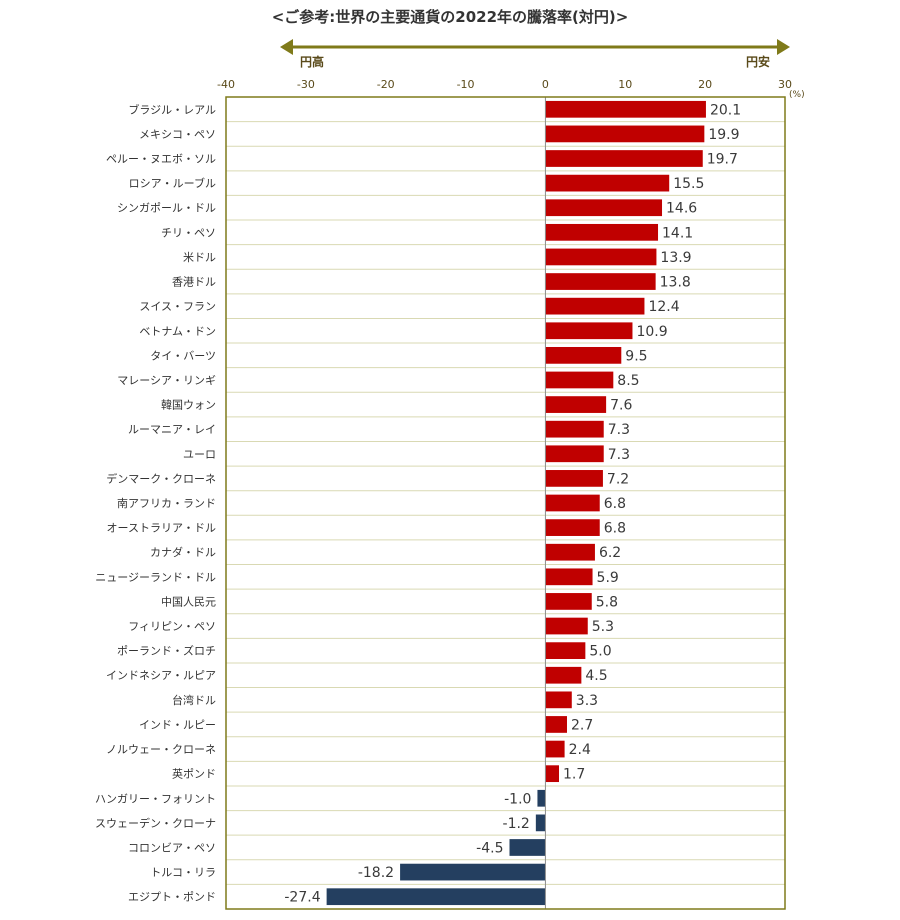 This screenshot has height=920, width=900. What do you see at coordinates (172, 183) in the screenshot?
I see `category-label: ロシア・ルーブル` at bounding box center [172, 183].